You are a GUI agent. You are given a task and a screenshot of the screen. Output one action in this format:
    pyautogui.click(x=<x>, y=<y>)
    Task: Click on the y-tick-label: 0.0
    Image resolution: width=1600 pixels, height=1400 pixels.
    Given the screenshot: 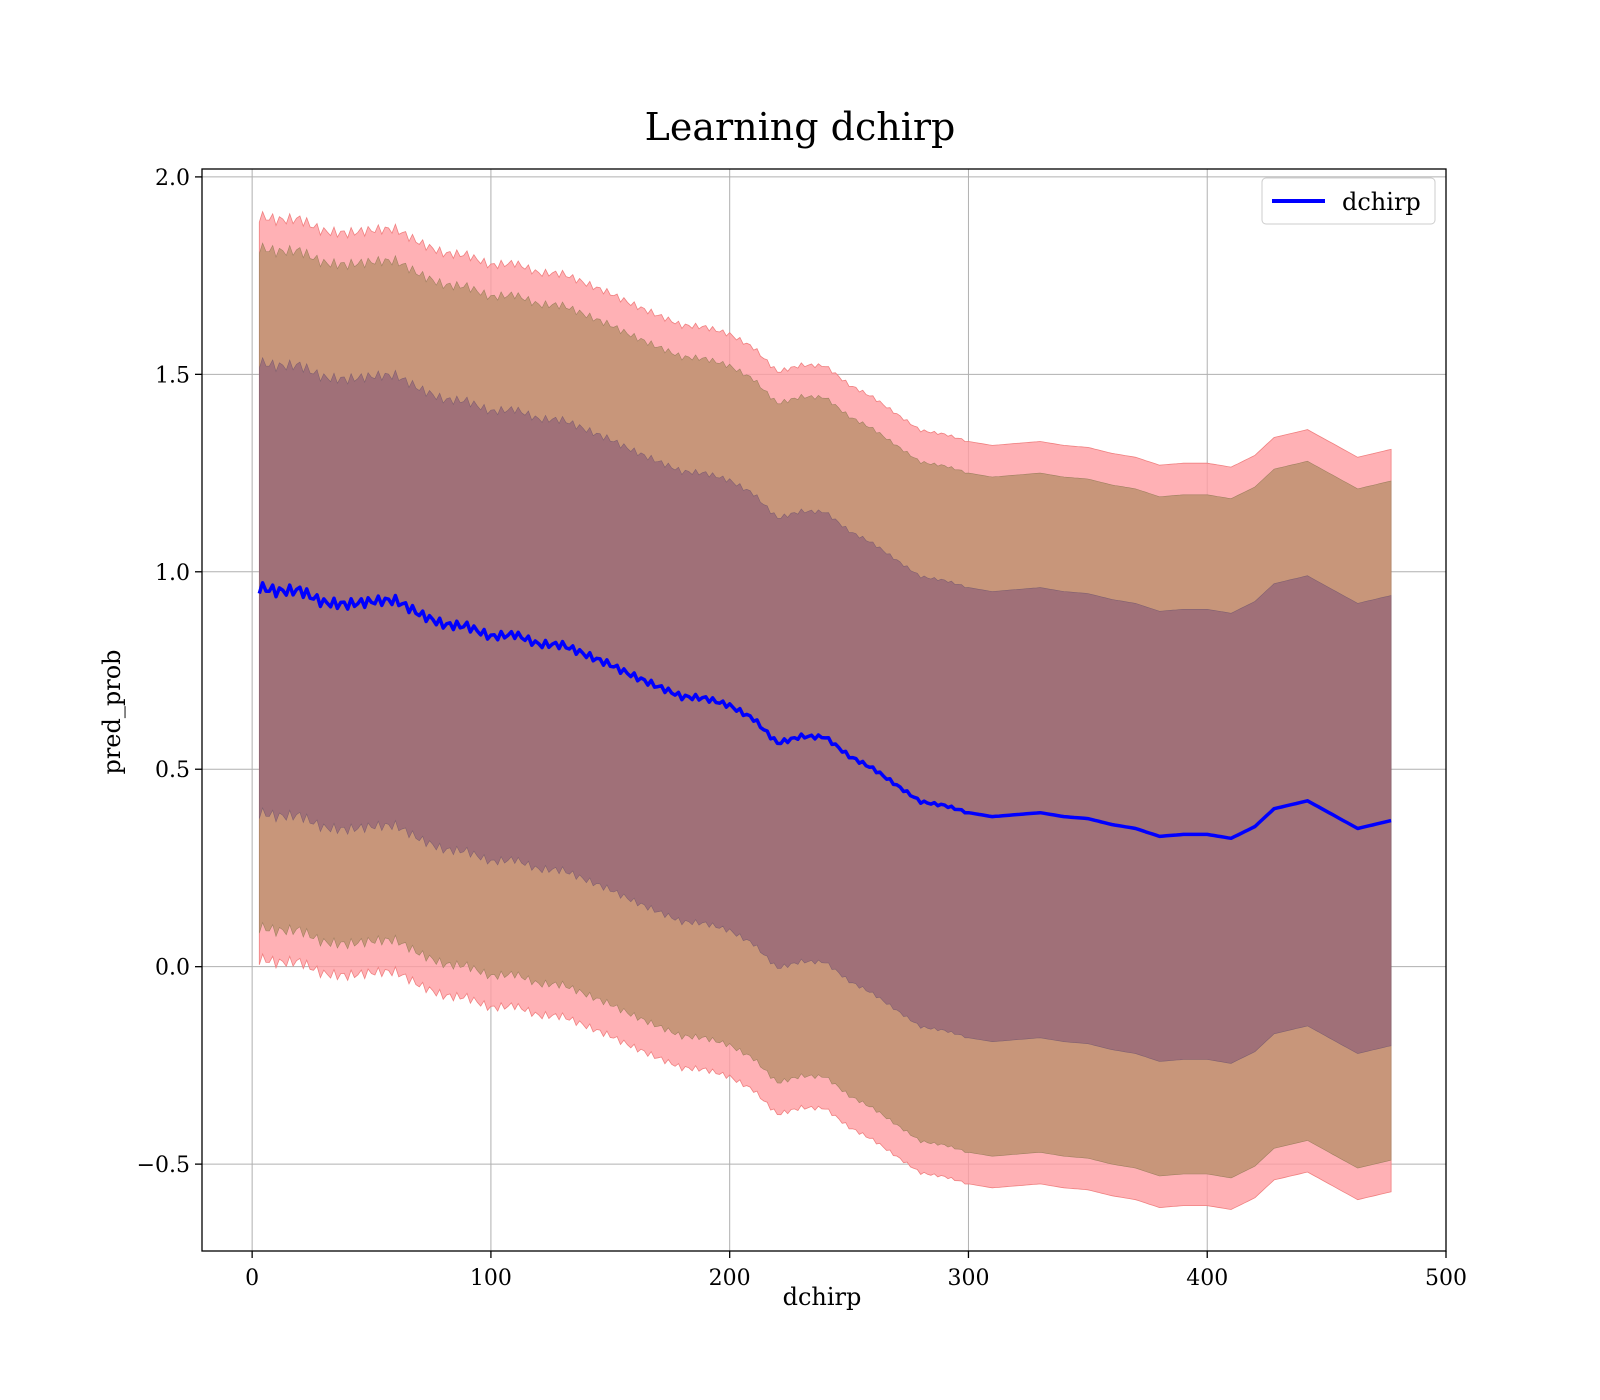 What is the action you would take?
    pyautogui.click(x=172, y=968)
    